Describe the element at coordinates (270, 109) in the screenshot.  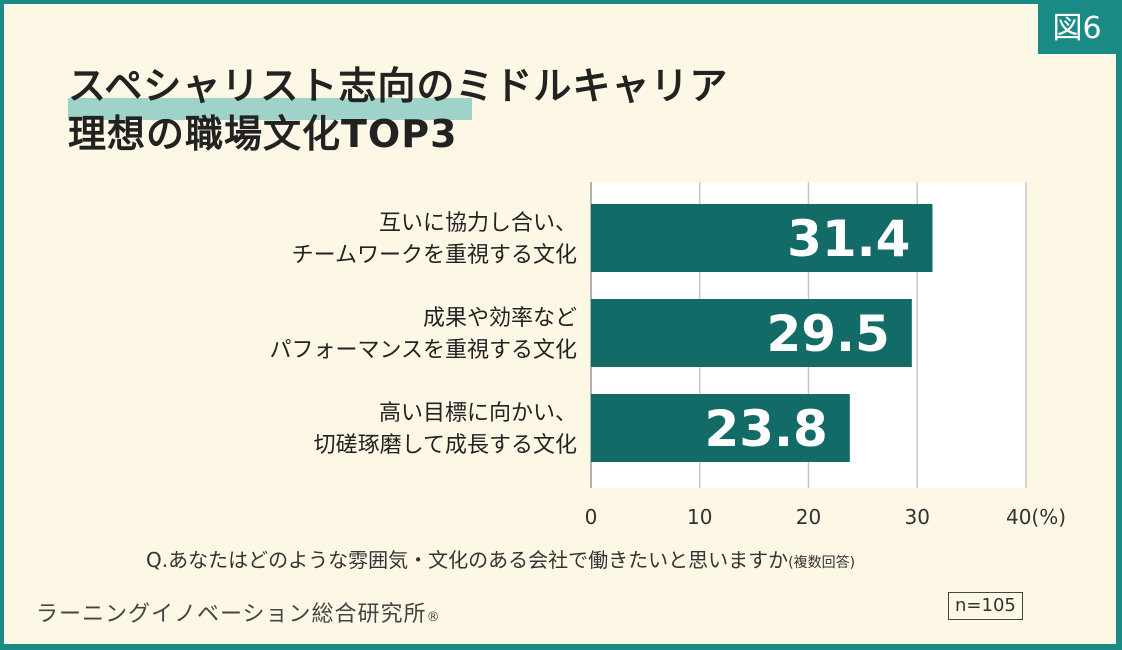
I see `title-highlight` at that location.